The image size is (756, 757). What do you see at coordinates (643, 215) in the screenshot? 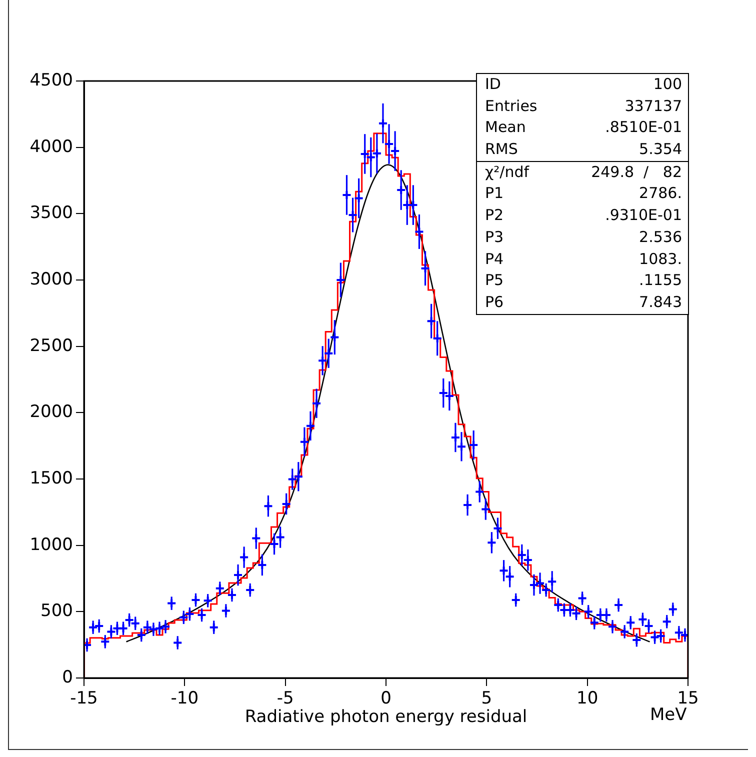
I see `annotation: .9310E-01` at bounding box center [643, 215].